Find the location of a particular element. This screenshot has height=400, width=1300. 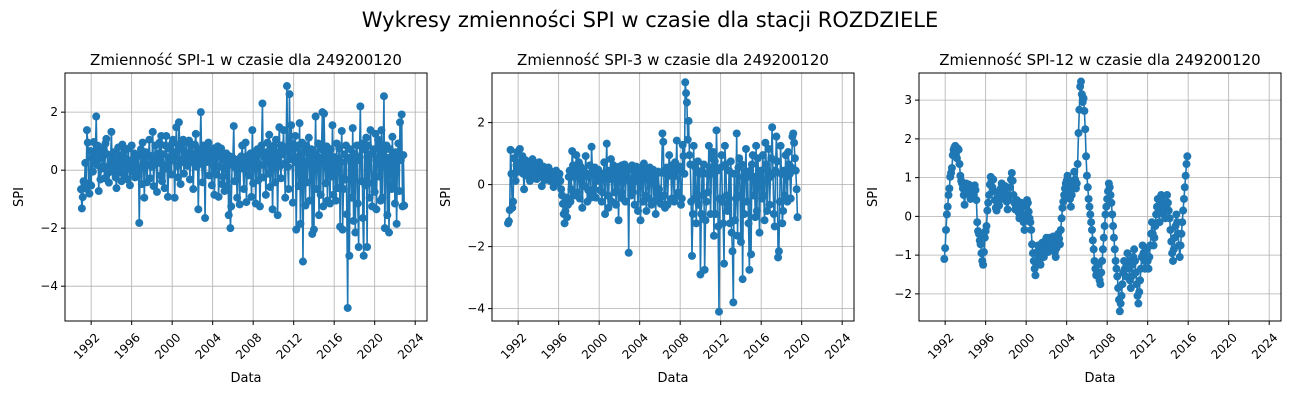

y-tick-label: −2 is located at coordinates (903, 294).